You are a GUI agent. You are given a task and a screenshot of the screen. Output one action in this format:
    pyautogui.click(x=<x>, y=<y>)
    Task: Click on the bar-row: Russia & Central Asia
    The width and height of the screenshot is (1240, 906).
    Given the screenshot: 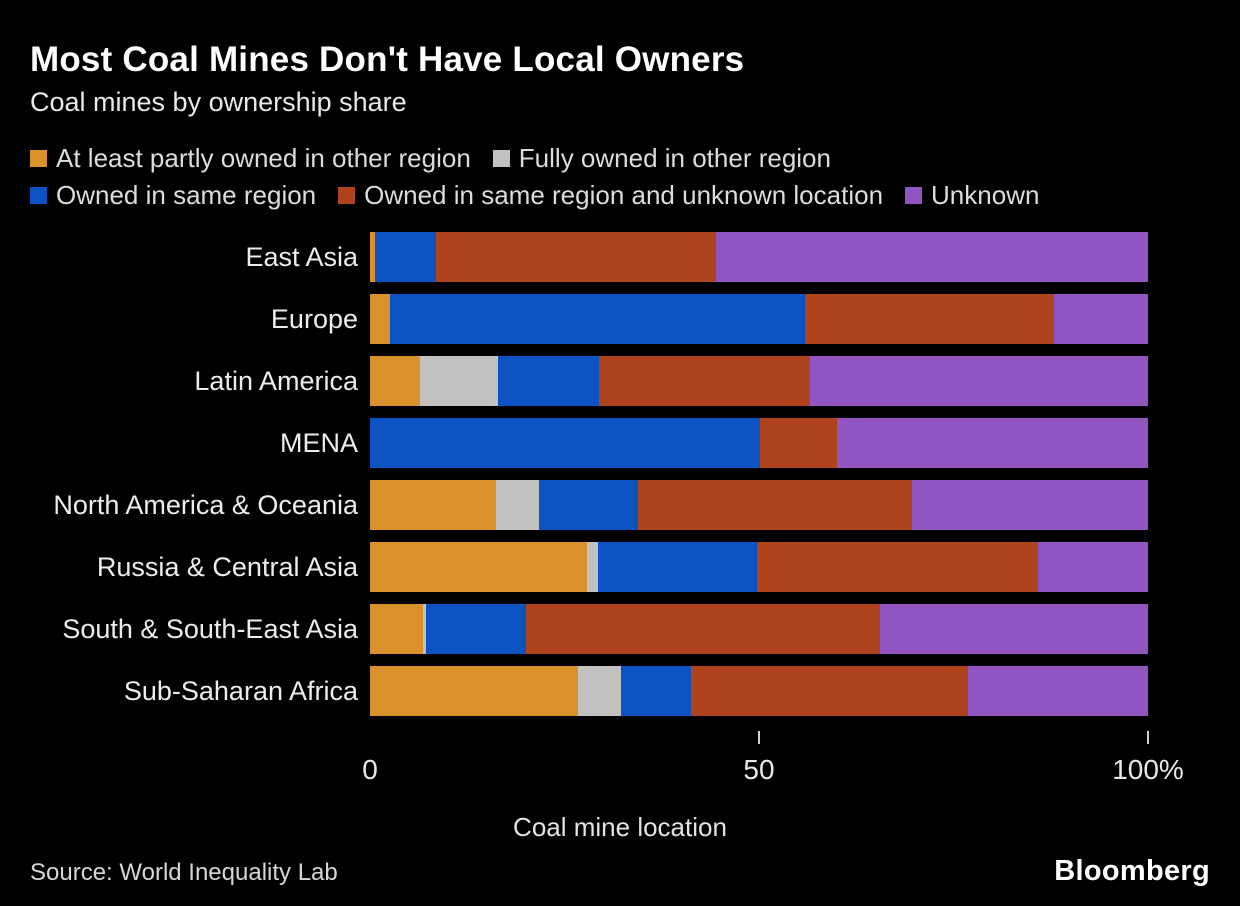 What is the action you would take?
    pyautogui.click(x=620, y=567)
    